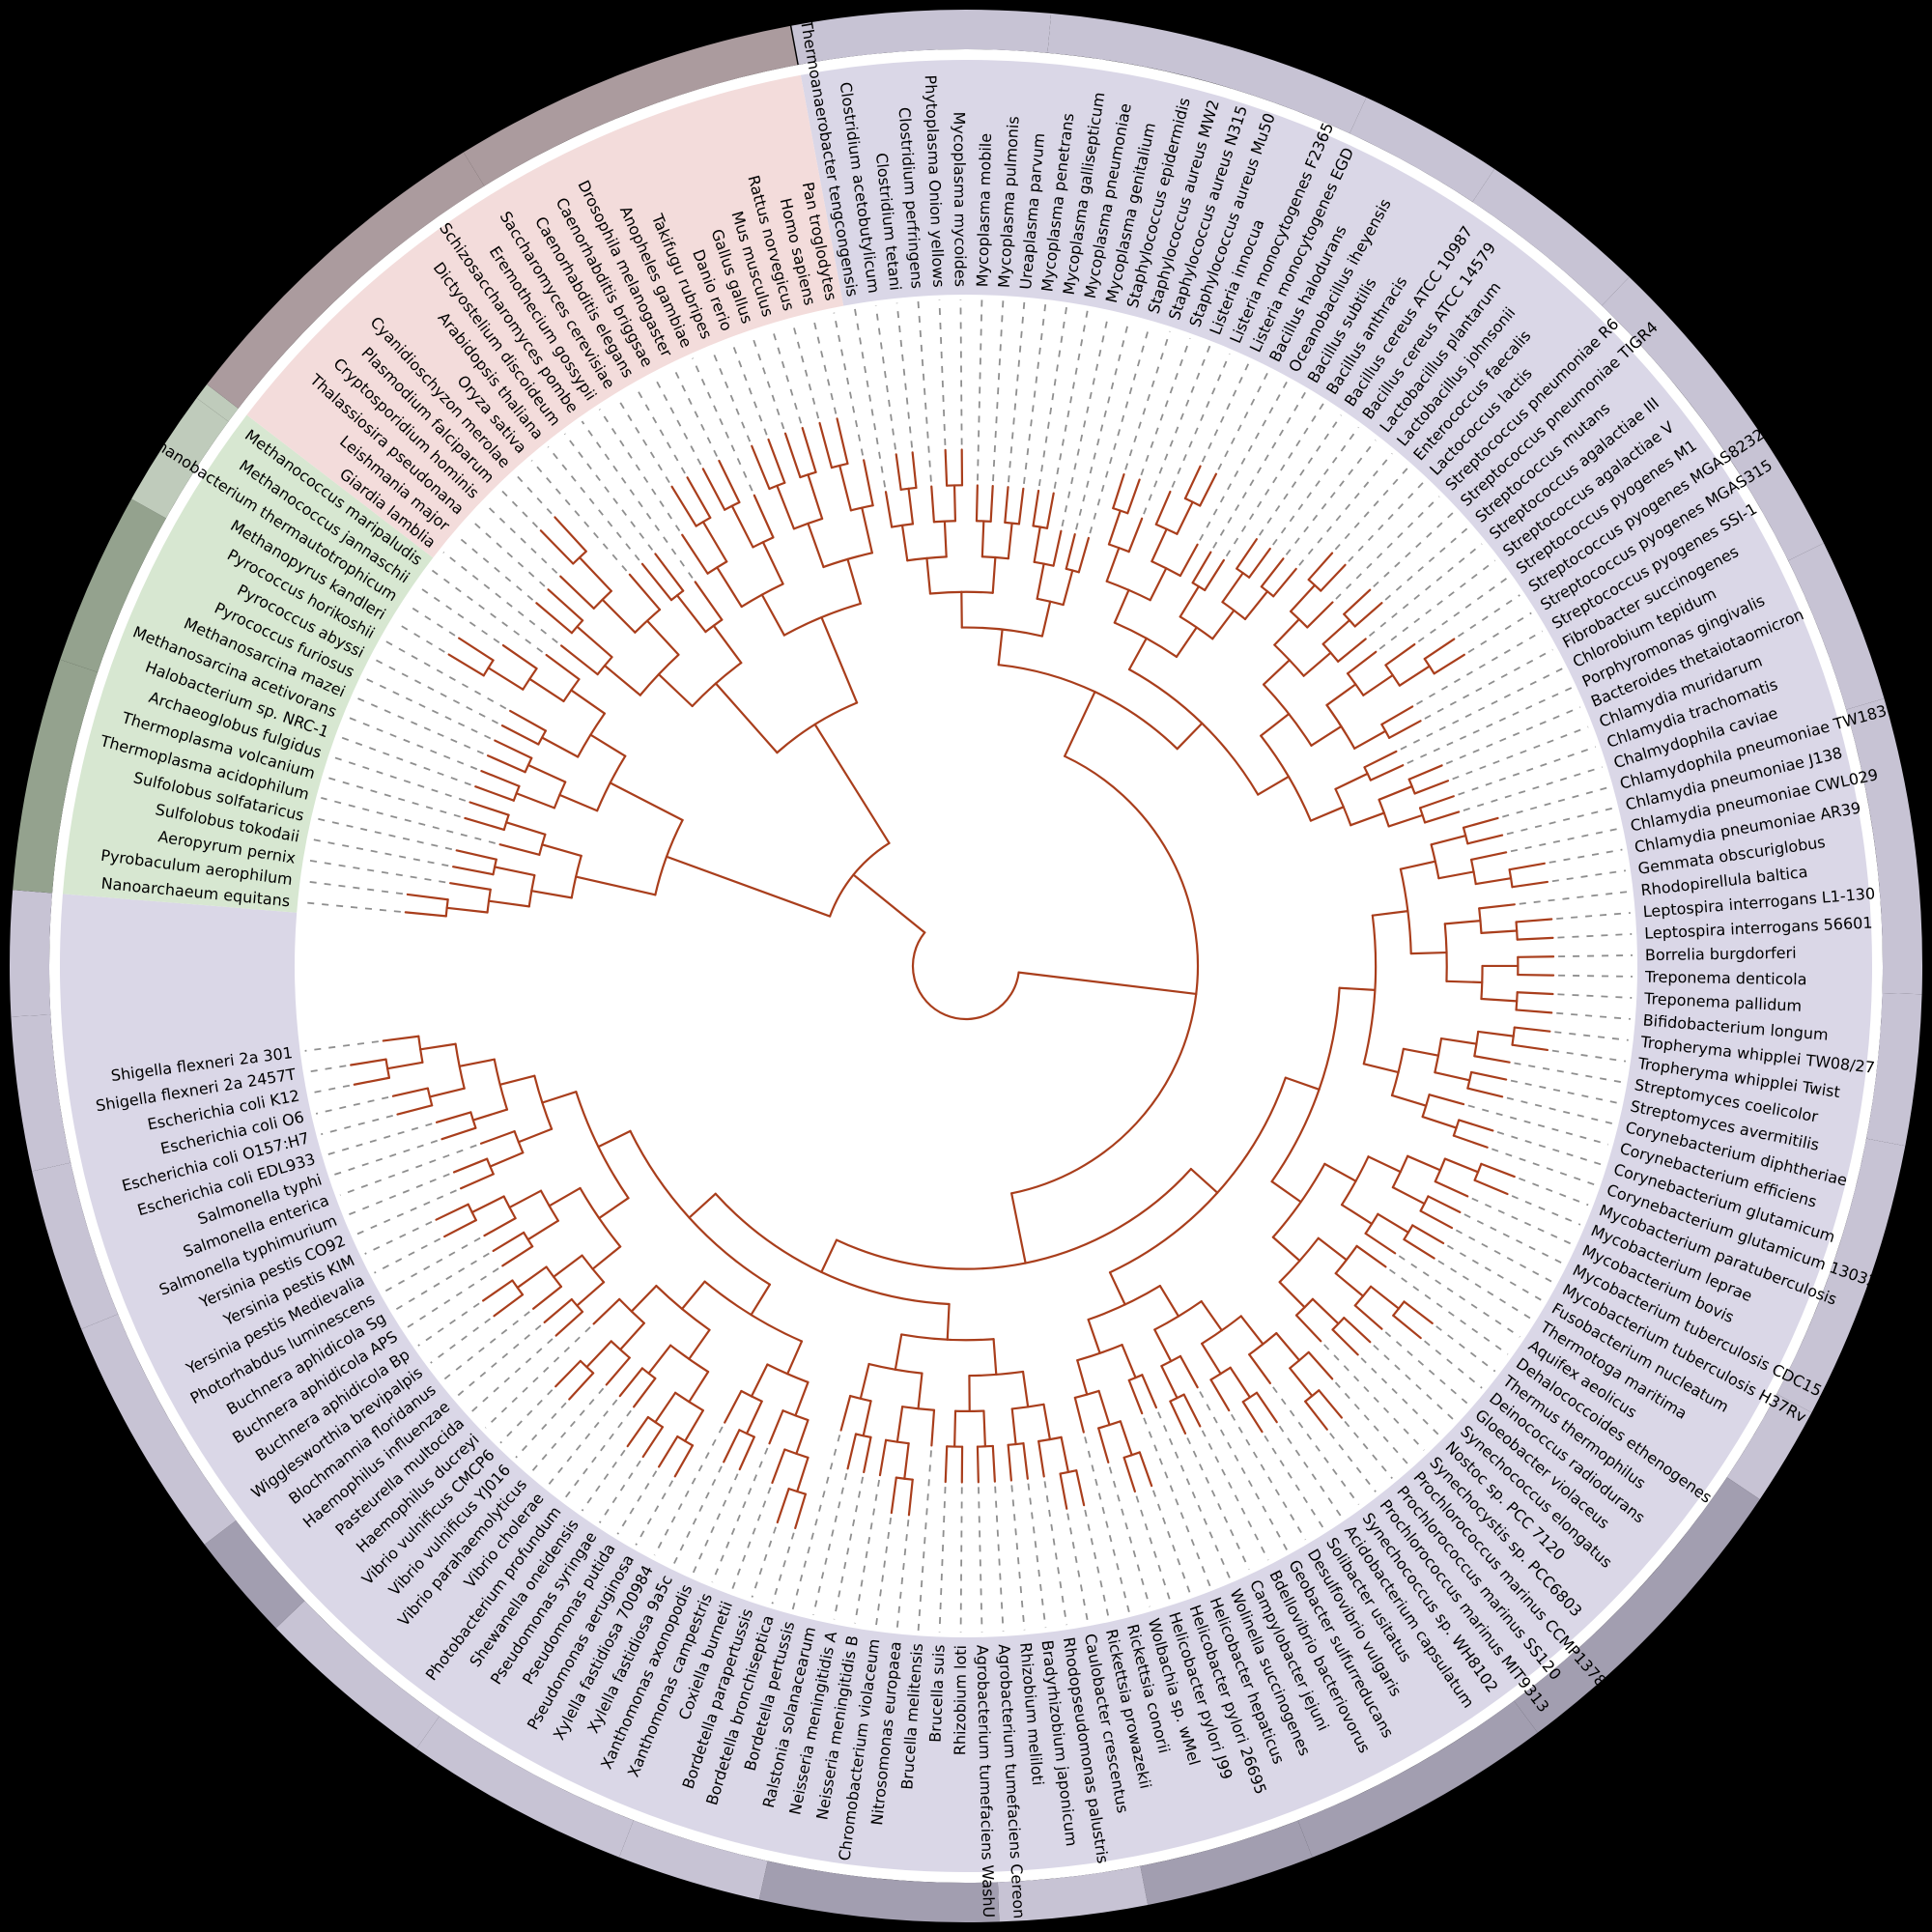  Describe the element at coordinates (346, 280) in the screenshot. I see `ring-segment-eukaryota` at that location.